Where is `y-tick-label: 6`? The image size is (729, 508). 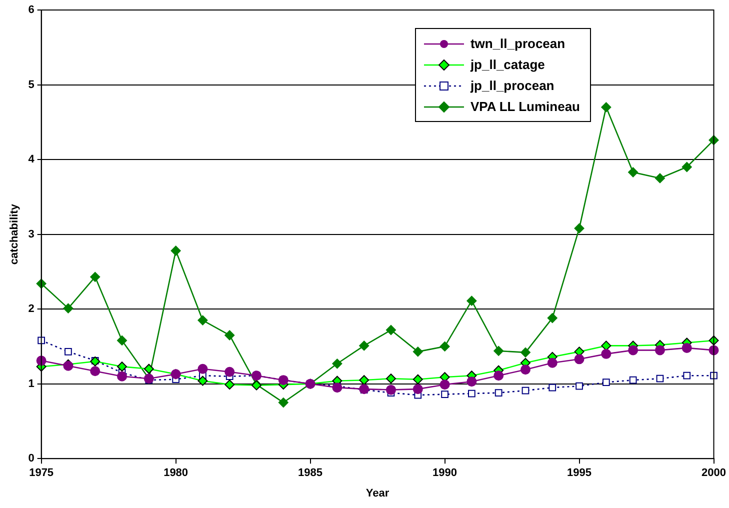 y-tick-label: 6 is located at coordinates (31, 10).